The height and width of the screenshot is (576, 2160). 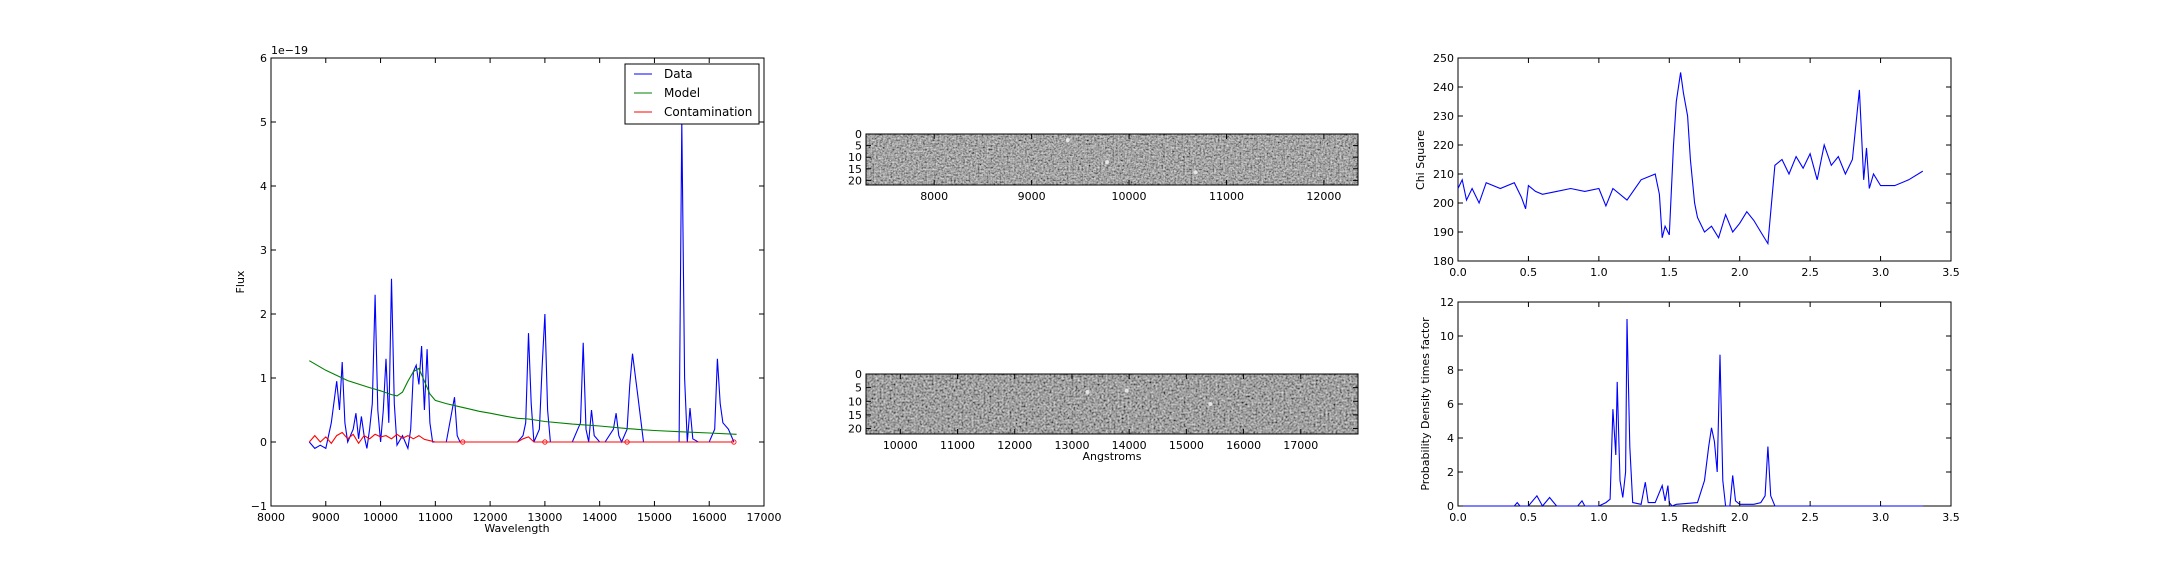 I want to click on y-tick-label: 210, so click(x=1443, y=174).